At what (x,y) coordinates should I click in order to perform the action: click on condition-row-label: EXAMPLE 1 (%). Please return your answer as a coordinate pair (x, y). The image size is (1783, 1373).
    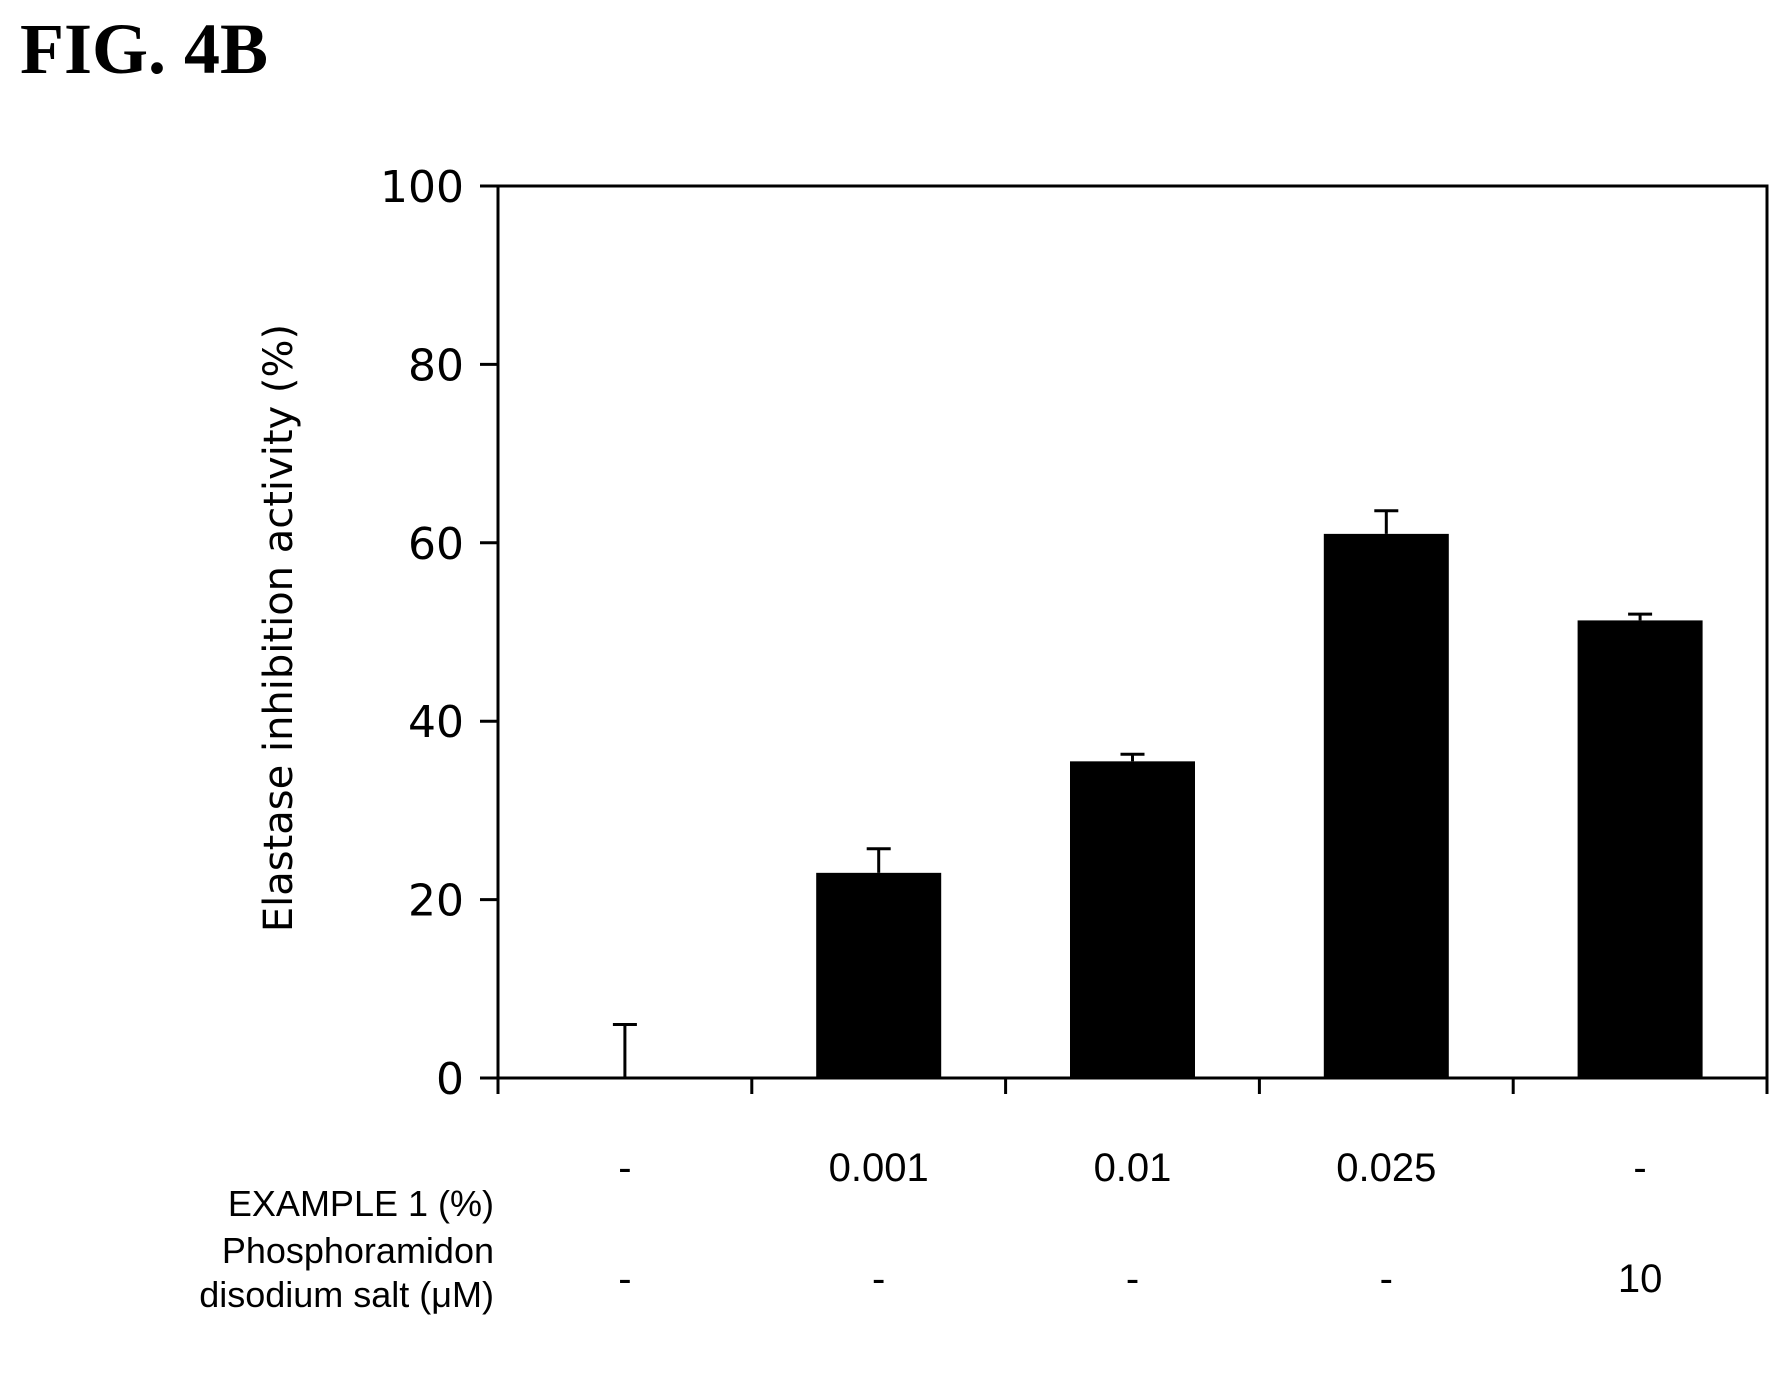
    Looking at the image, I should click on (361, 1204).